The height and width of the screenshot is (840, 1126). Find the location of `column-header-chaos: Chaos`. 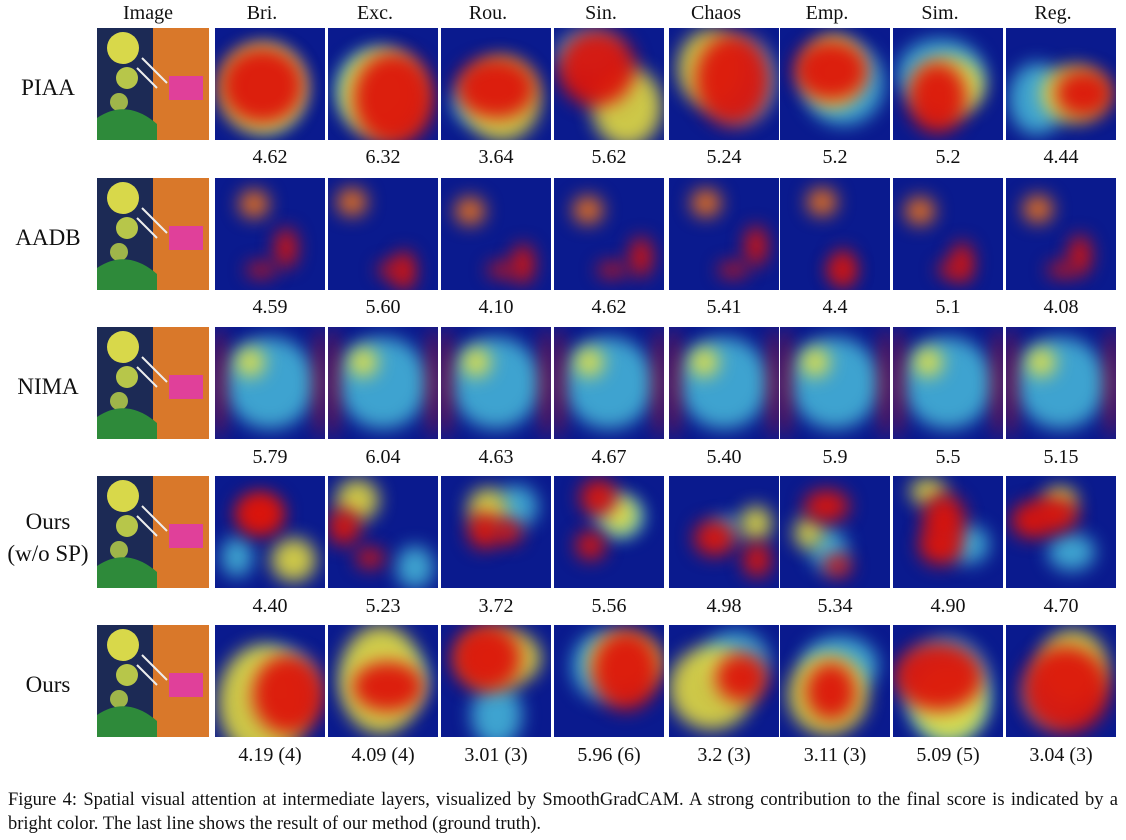

column-header-chaos: Chaos is located at coordinates (716, 13).